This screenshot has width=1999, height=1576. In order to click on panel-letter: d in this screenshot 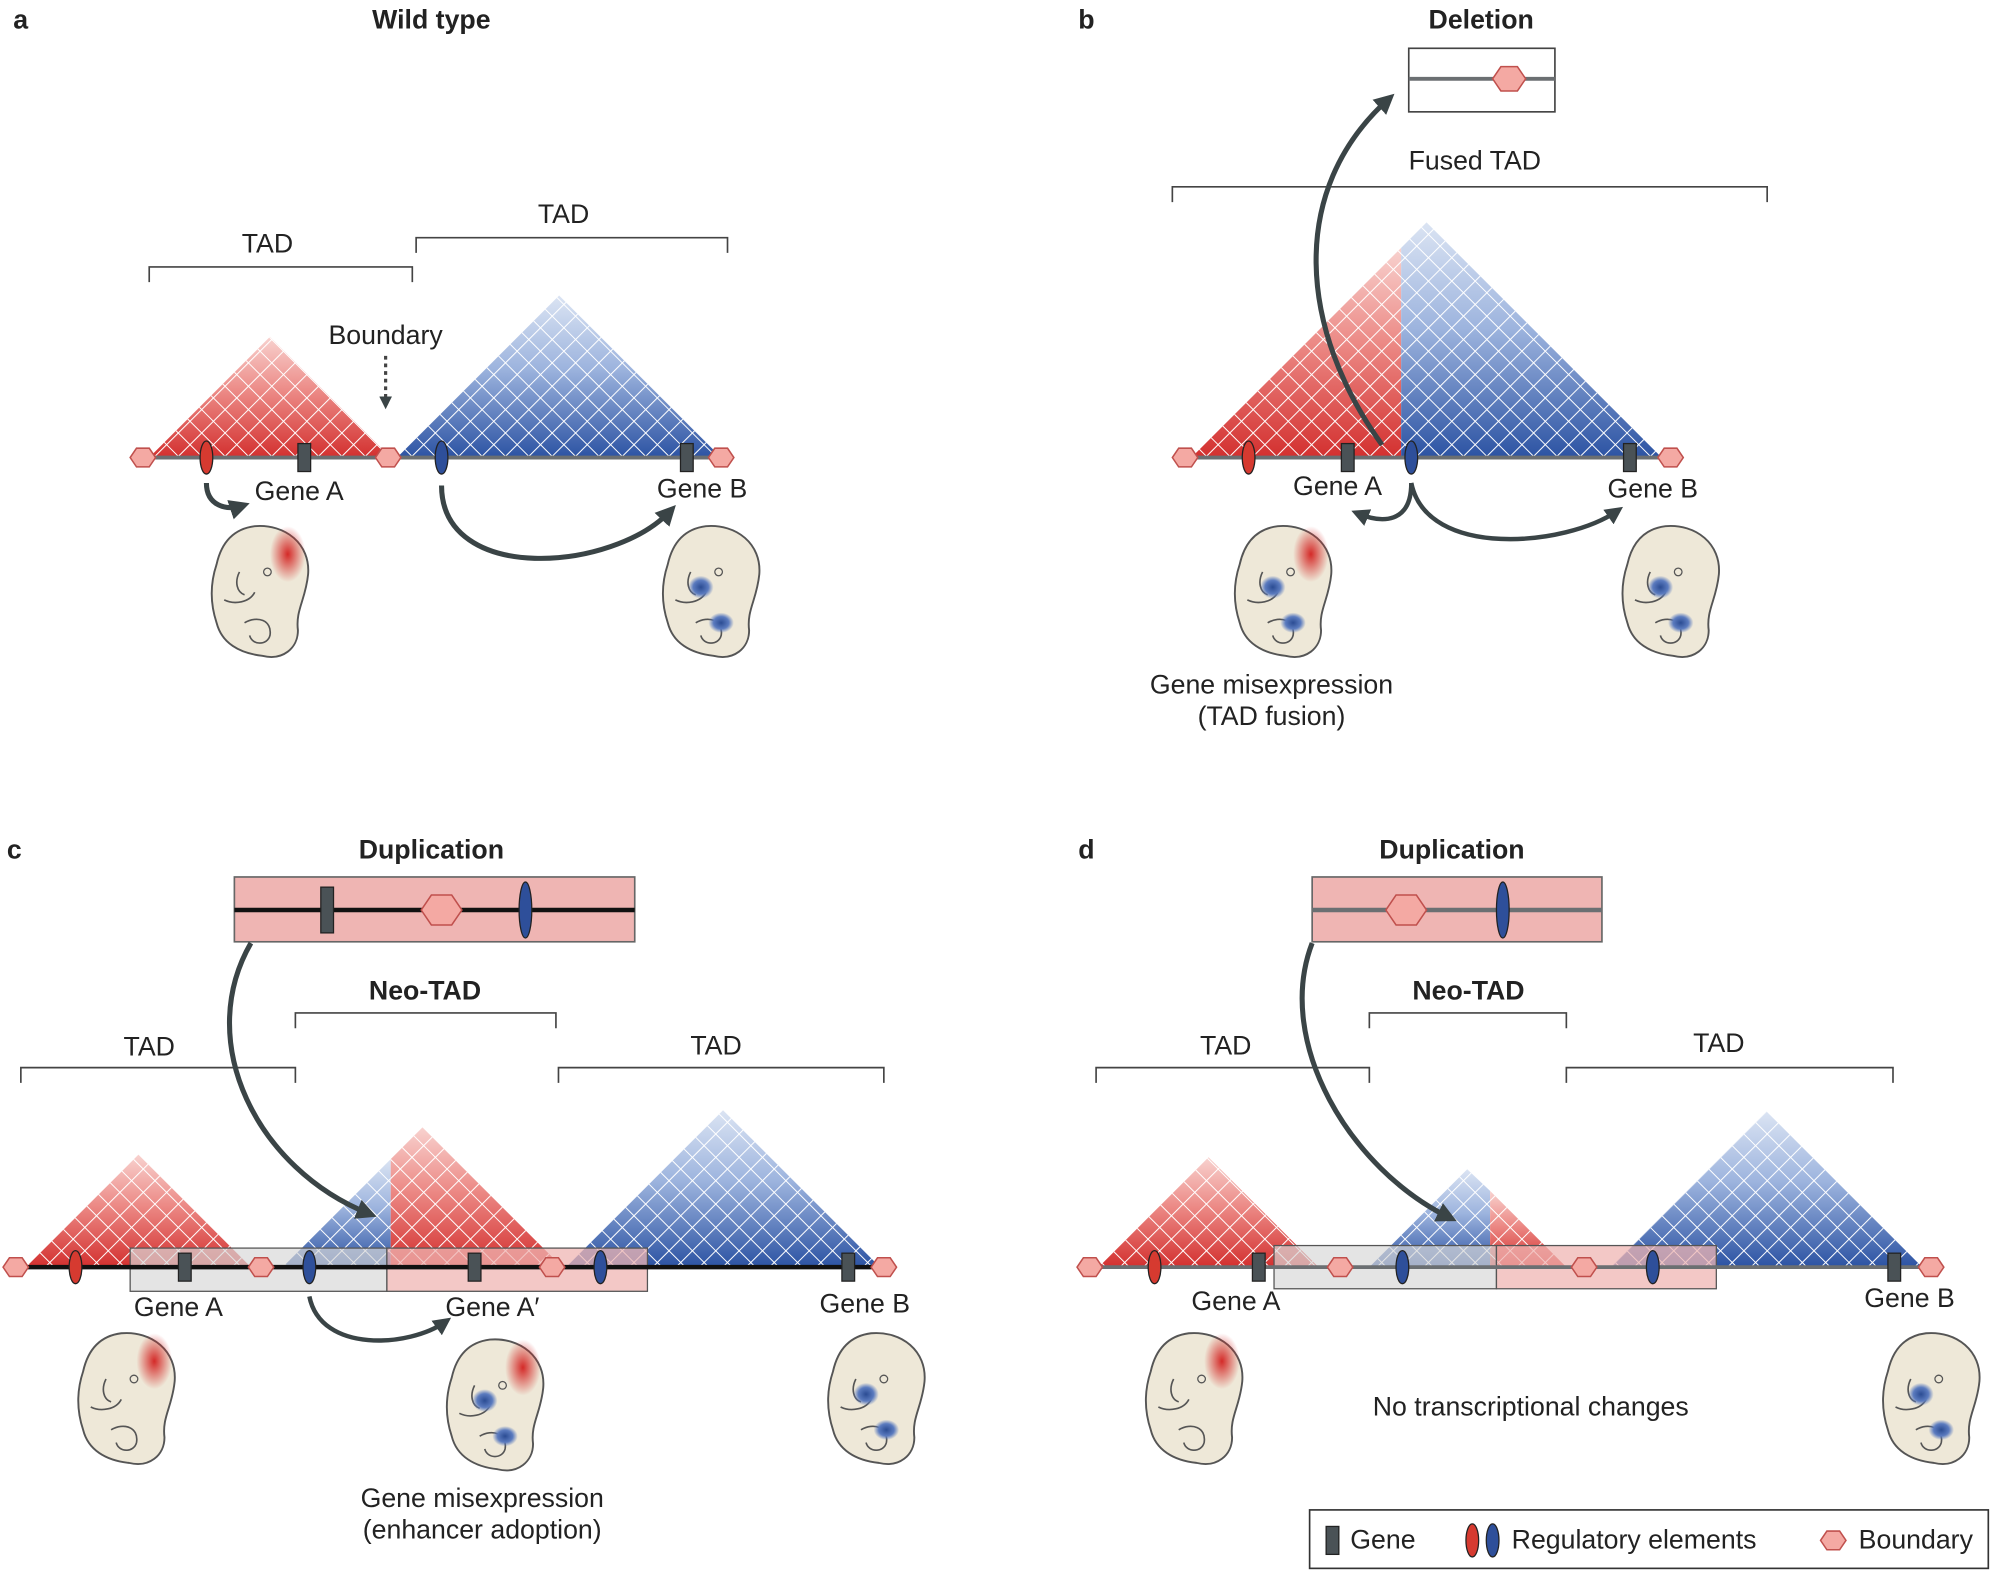, I will do `click(1086, 850)`.